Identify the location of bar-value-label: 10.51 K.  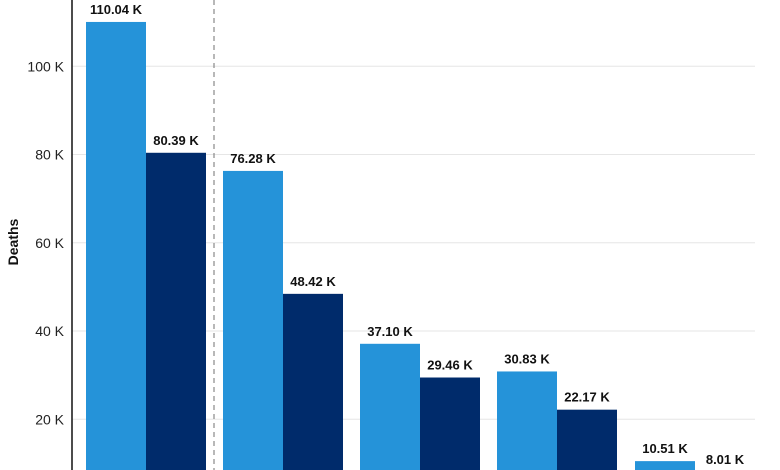
(665, 448).